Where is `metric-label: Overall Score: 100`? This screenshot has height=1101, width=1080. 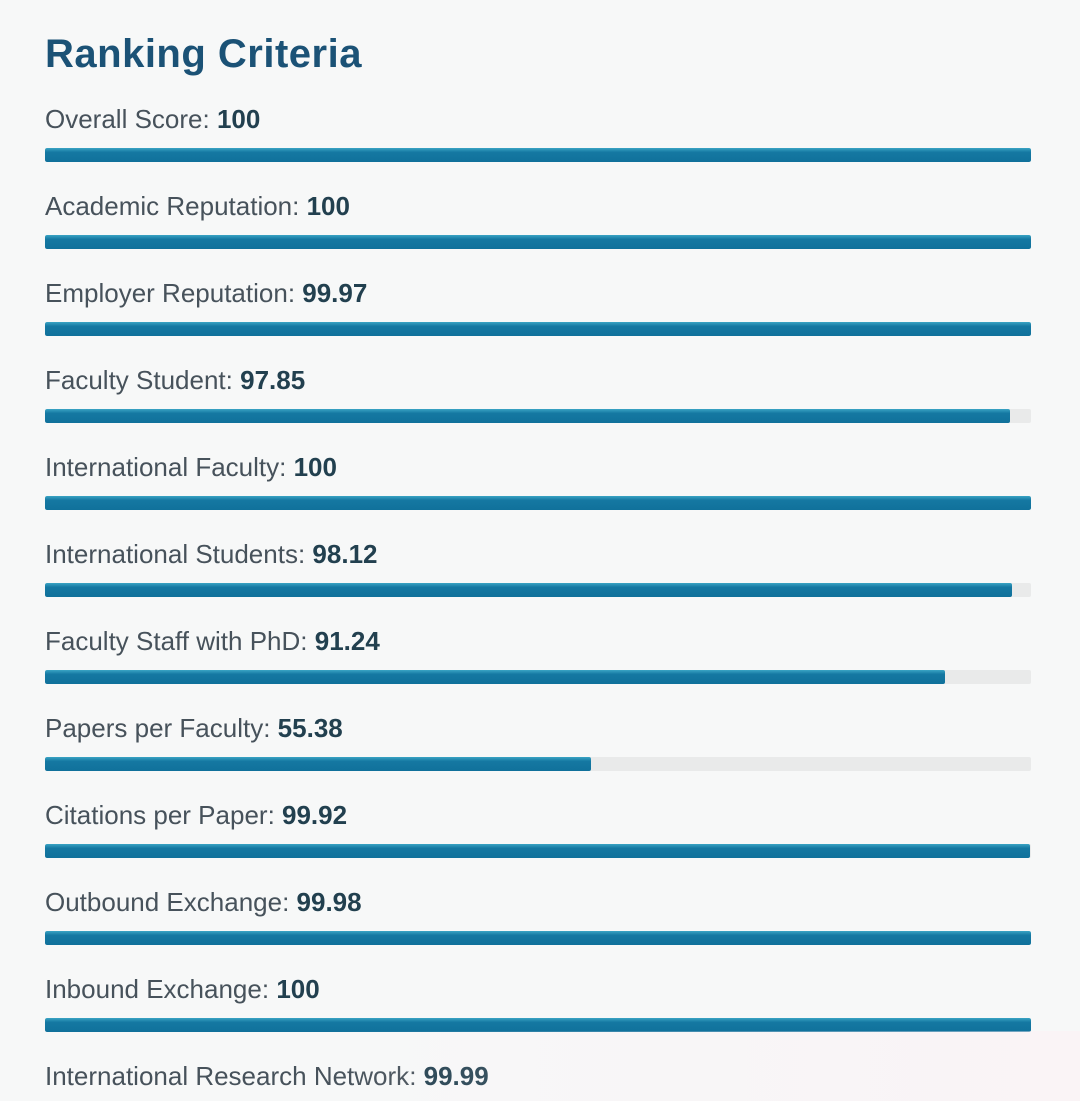 metric-label: Overall Score: 100 is located at coordinates (153, 119).